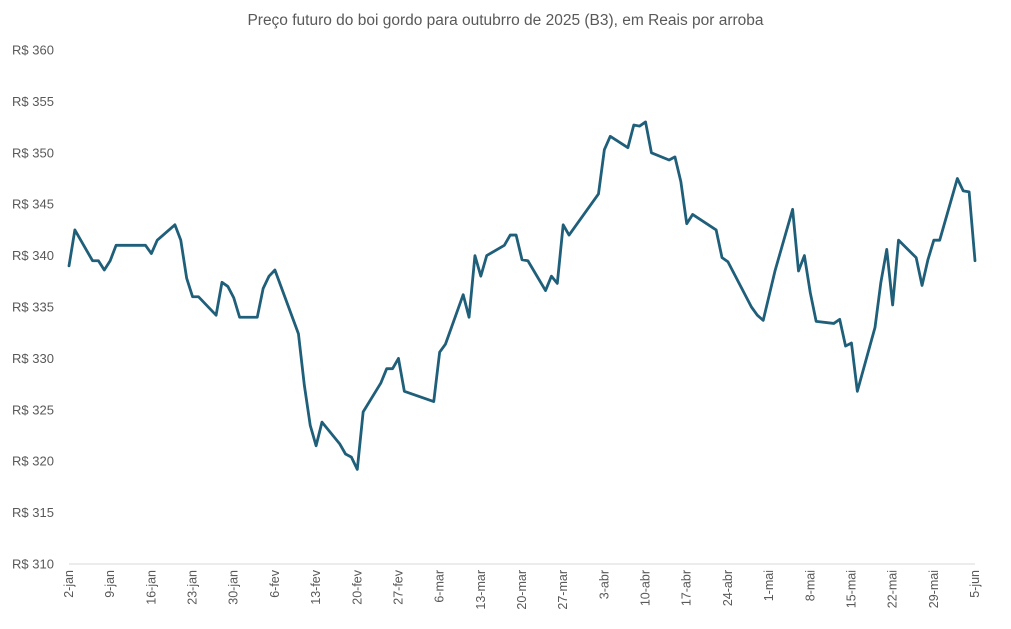  Describe the element at coordinates (893, 589) in the screenshot. I see `x-tick-label: 22-mai` at that location.